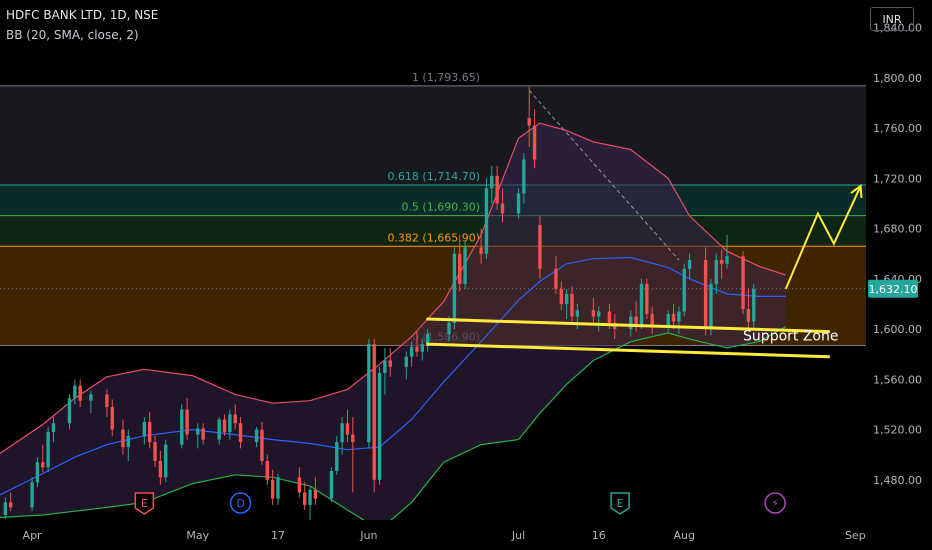 Image resolution: width=932 pixels, height=550 pixels. What do you see at coordinates (790, 336) in the screenshot?
I see `annotation-text-0: Support Zone` at bounding box center [790, 336].